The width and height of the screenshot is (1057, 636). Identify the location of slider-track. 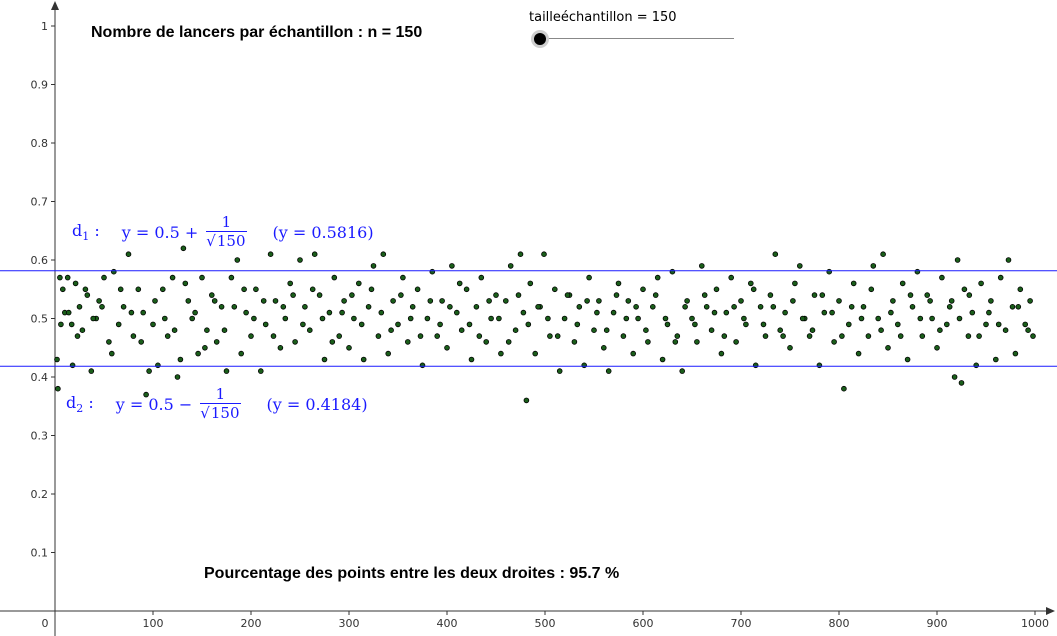
(637, 38).